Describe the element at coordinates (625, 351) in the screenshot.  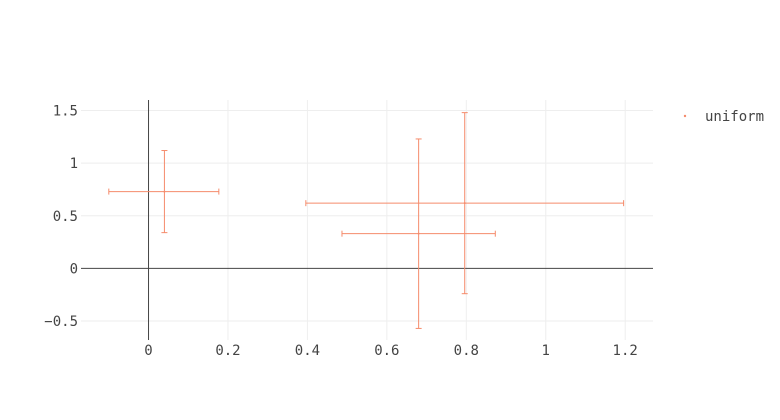
I see `x-tick-label: 1.2` at that location.